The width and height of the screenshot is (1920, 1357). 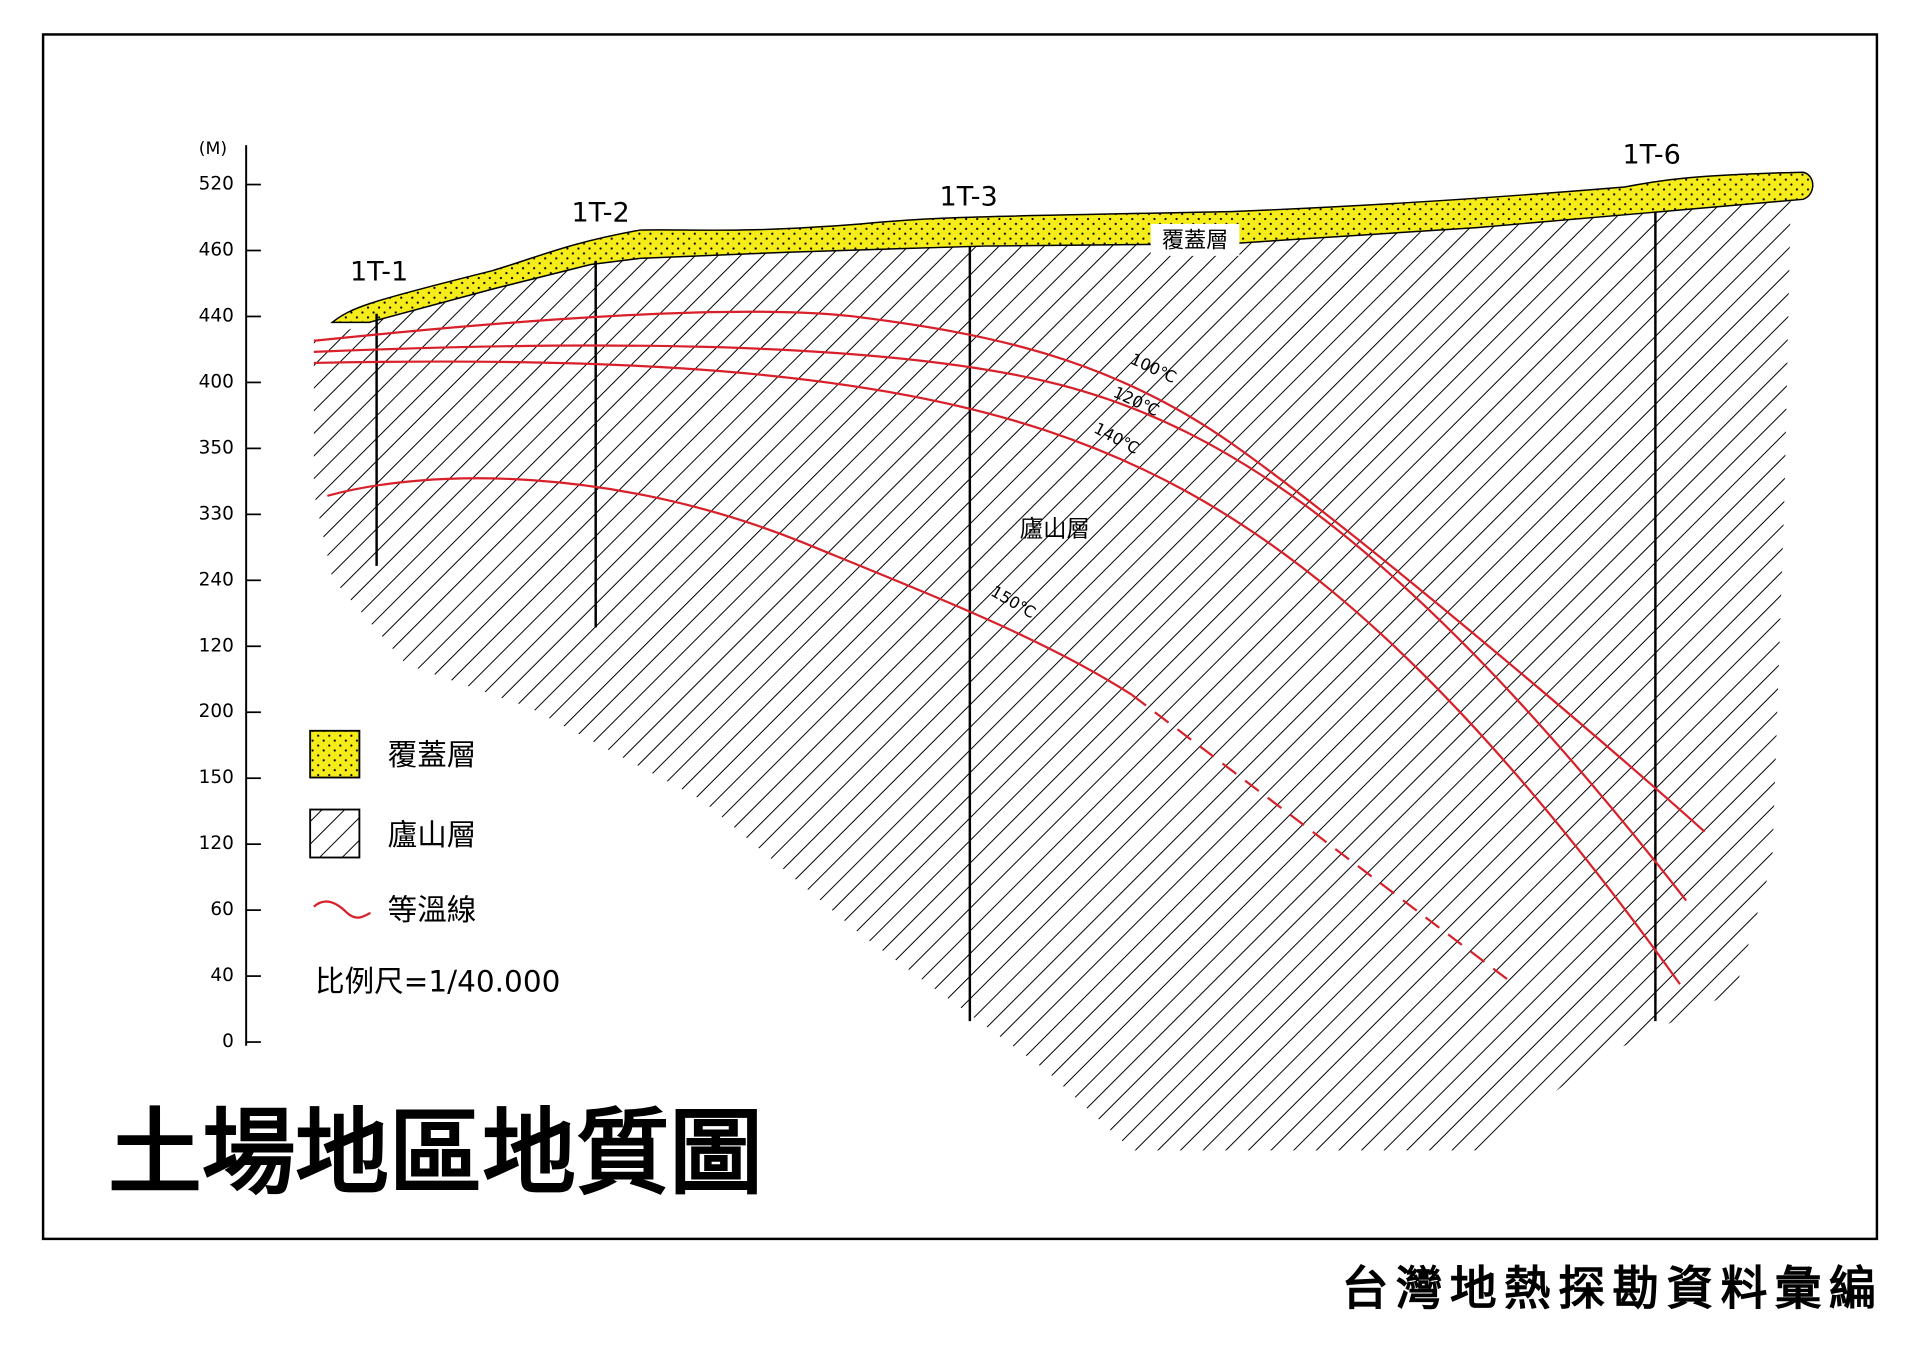 What do you see at coordinates (216, 711) in the screenshot?
I see `tick-label: 200` at bounding box center [216, 711].